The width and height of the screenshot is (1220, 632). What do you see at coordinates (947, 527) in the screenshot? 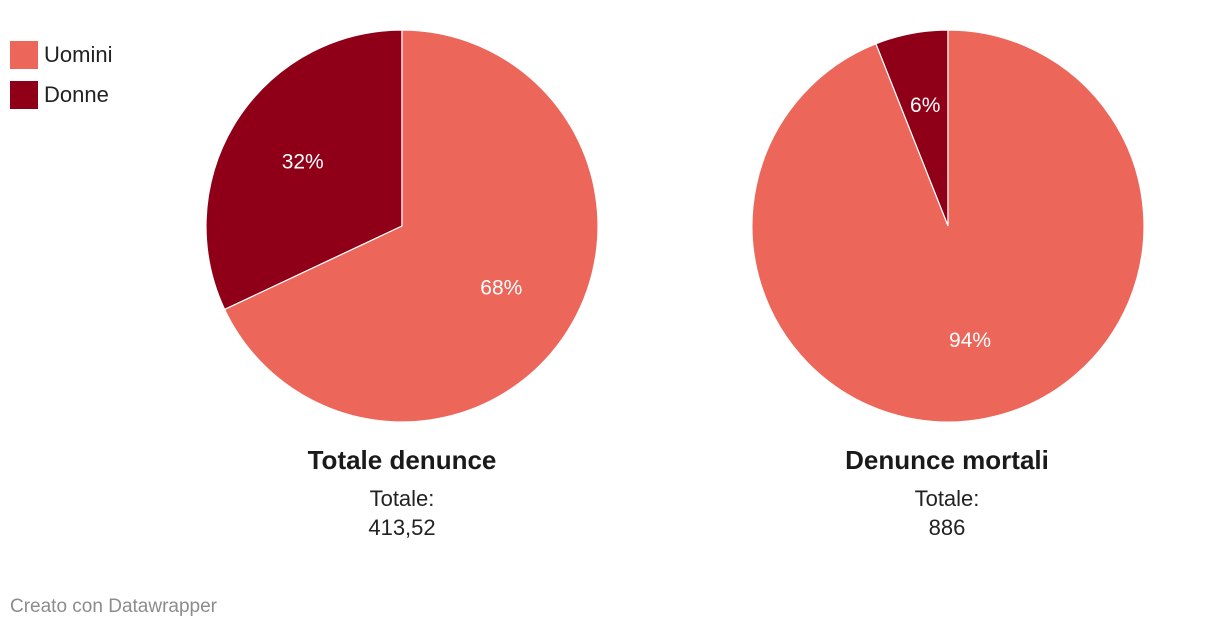
I see `pie-total-value: 886` at bounding box center [947, 527].